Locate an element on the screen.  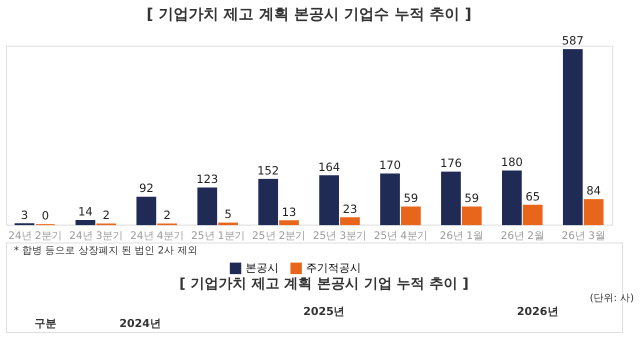
data-label: 65 is located at coordinates (532, 196).